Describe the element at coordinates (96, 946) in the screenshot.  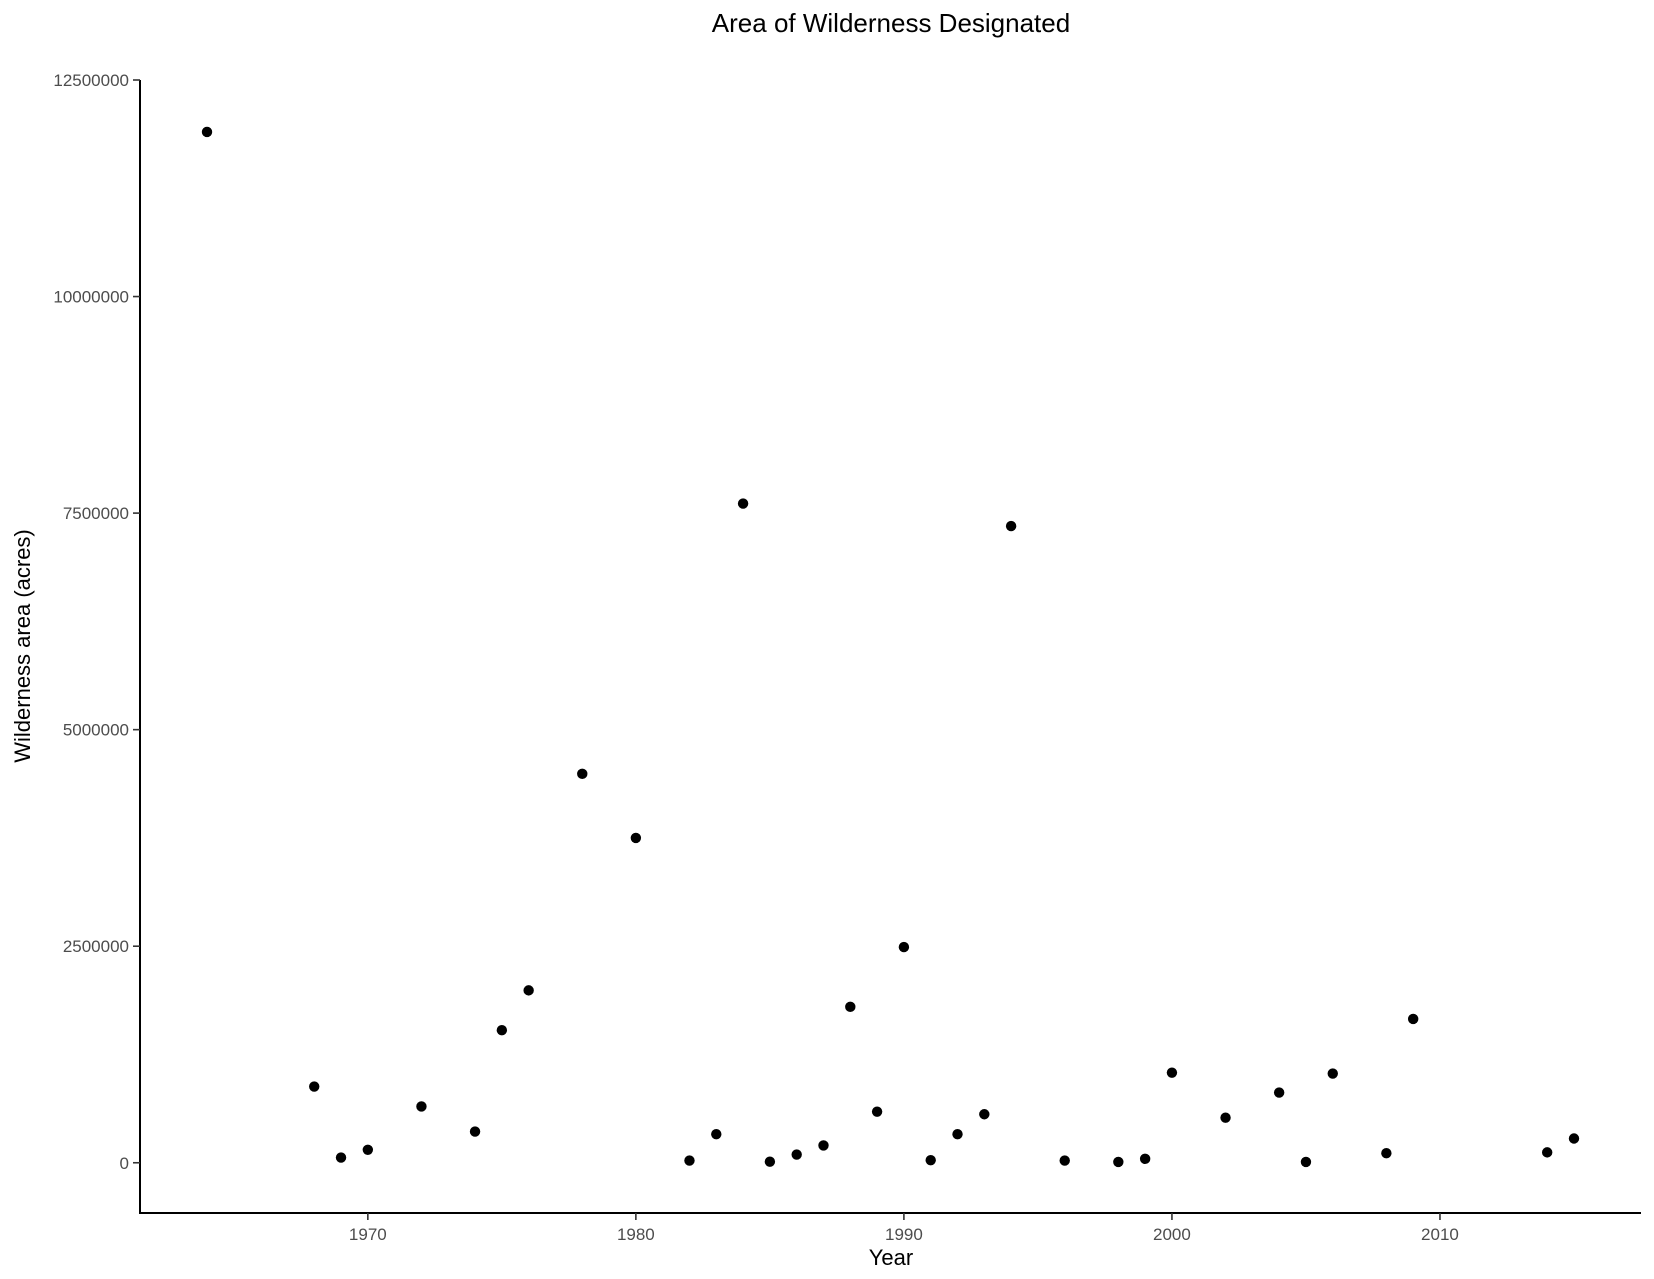
I see `y-tick-label: 2500000` at that location.